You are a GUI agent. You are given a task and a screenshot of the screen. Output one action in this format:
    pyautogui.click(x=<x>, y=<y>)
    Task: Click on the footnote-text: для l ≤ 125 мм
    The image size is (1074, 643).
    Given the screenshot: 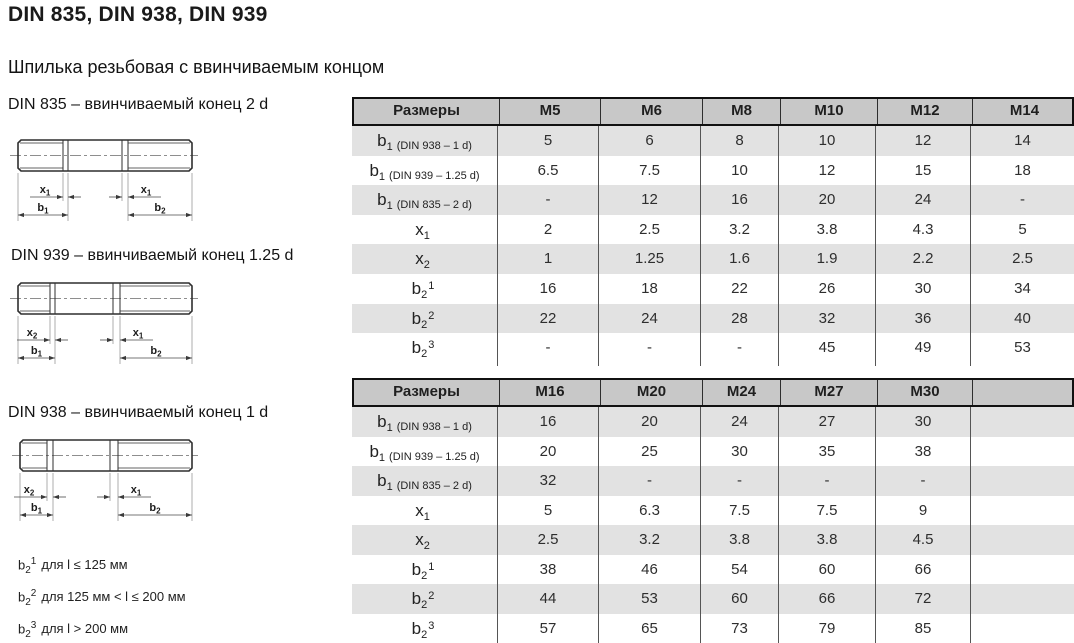 What is the action you would take?
    pyautogui.click(x=84, y=565)
    